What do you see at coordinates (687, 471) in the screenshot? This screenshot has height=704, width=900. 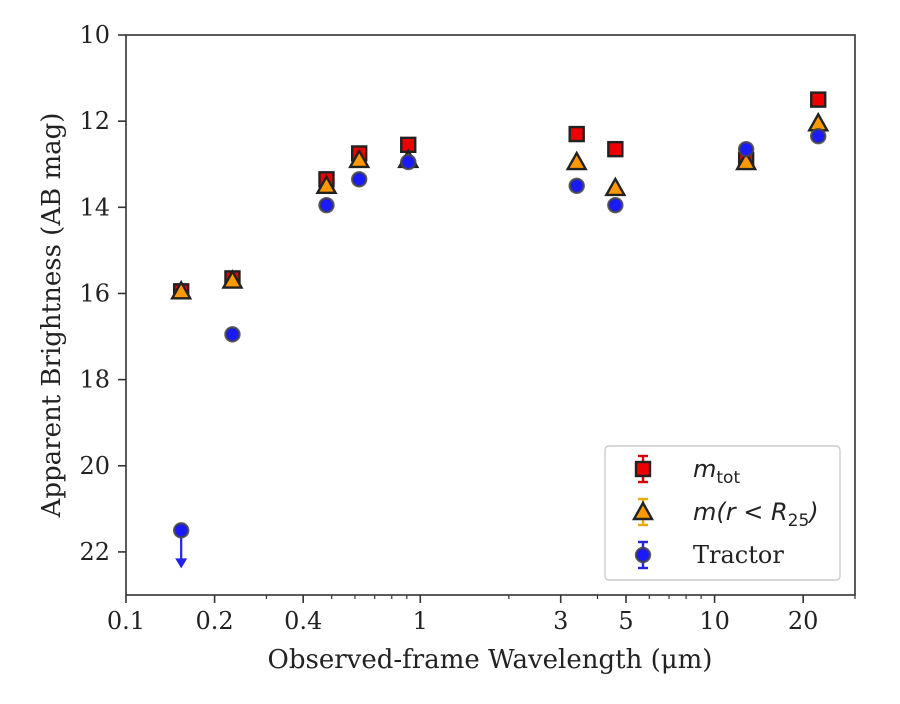 I see `legend-entry: mtot` at bounding box center [687, 471].